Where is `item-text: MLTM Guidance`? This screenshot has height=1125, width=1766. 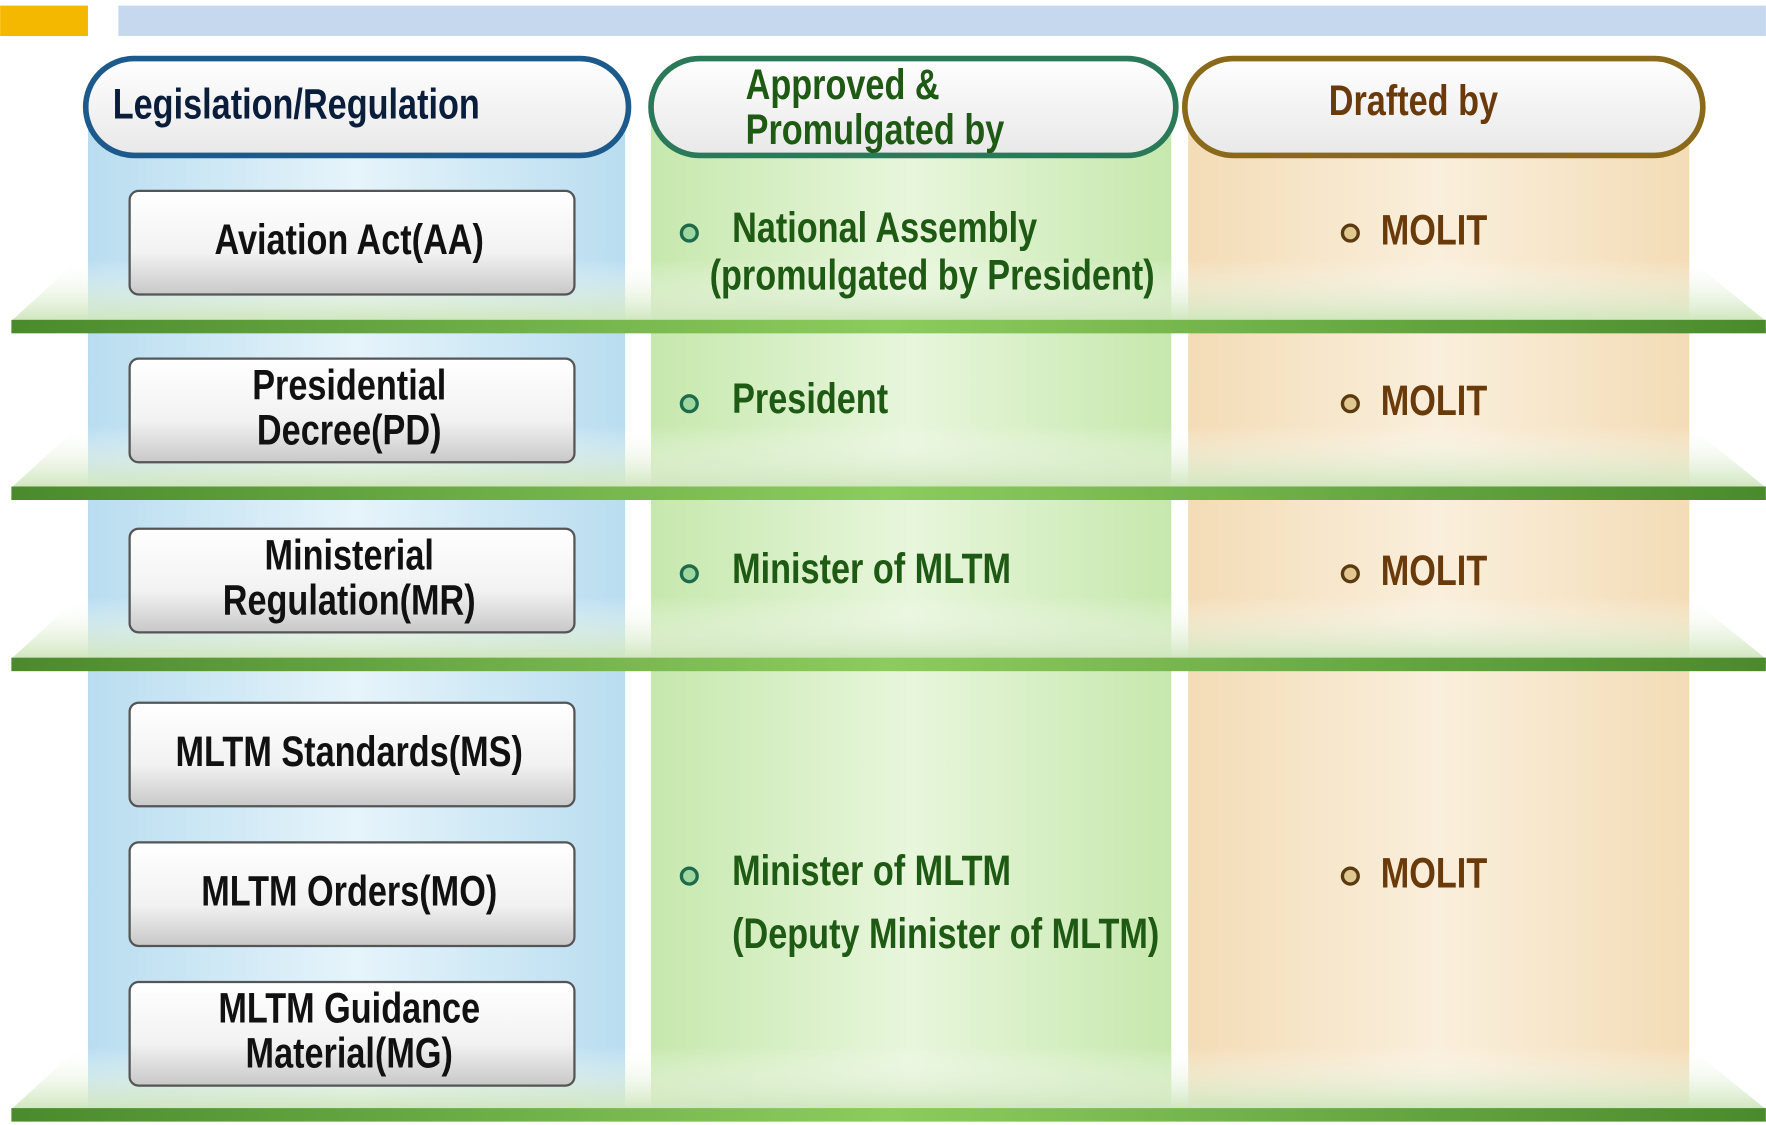 item-text: MLTM Guidance is located at coordinates (349, 1008).